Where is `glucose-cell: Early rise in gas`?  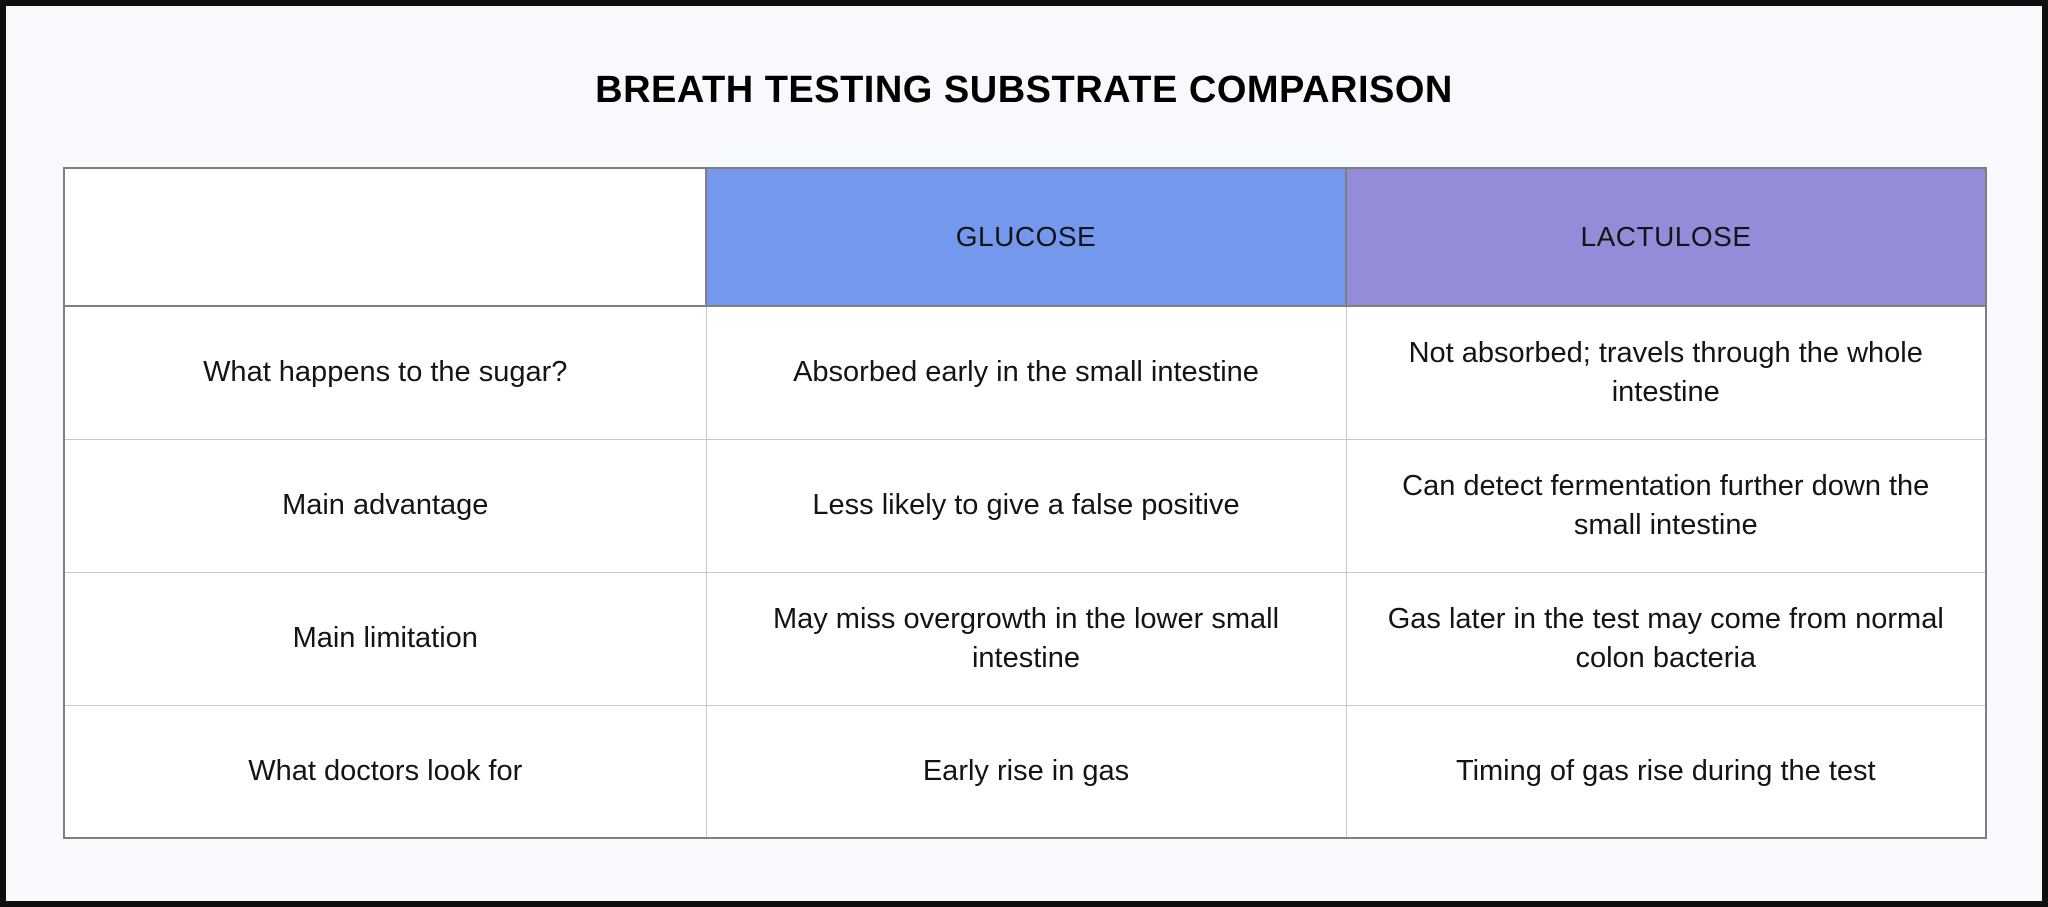 glucose-cell: Early rise in gas is located at coordinates (1026, 771).